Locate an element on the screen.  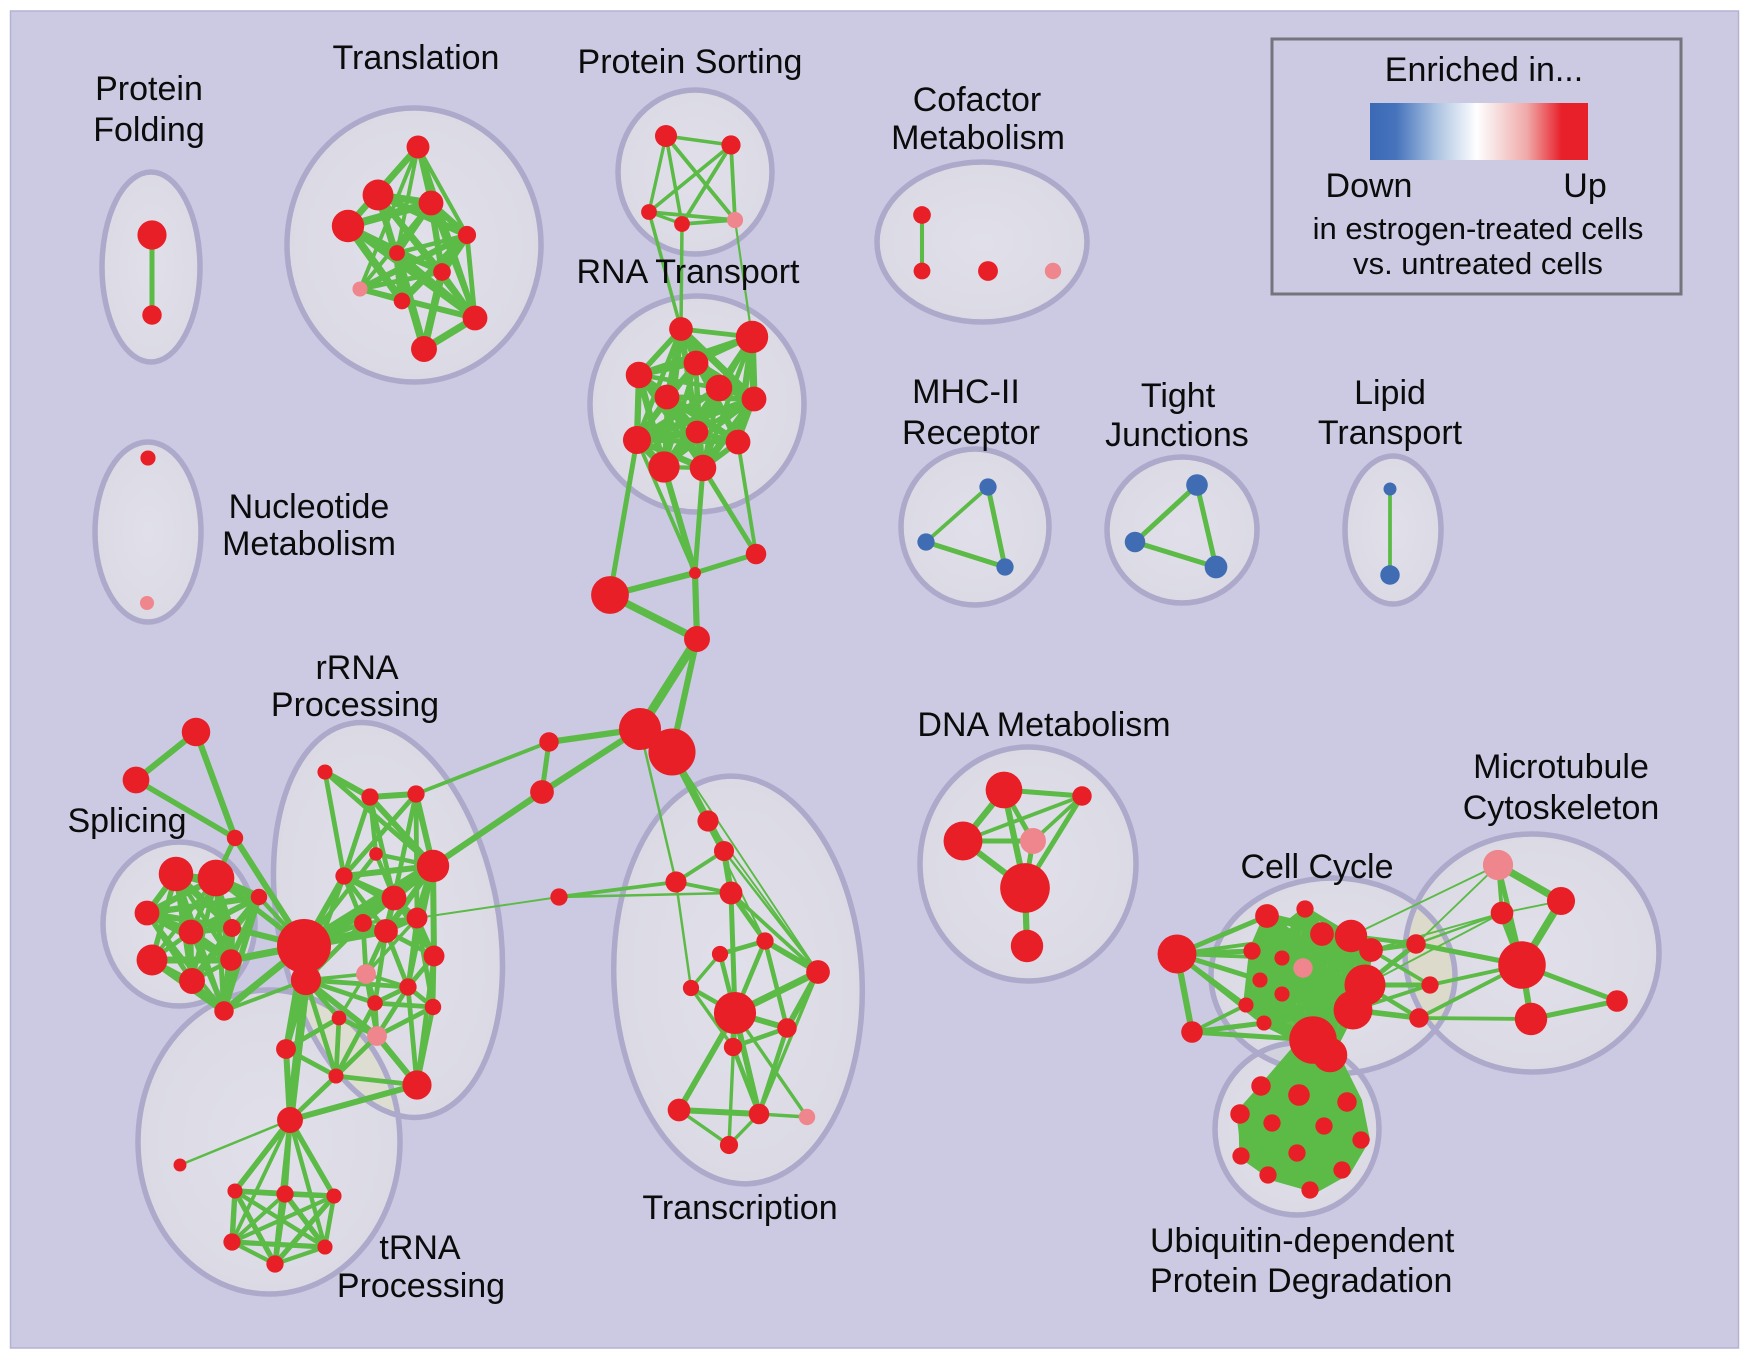
svg-text: Down is located at coordinates (1369, 186).